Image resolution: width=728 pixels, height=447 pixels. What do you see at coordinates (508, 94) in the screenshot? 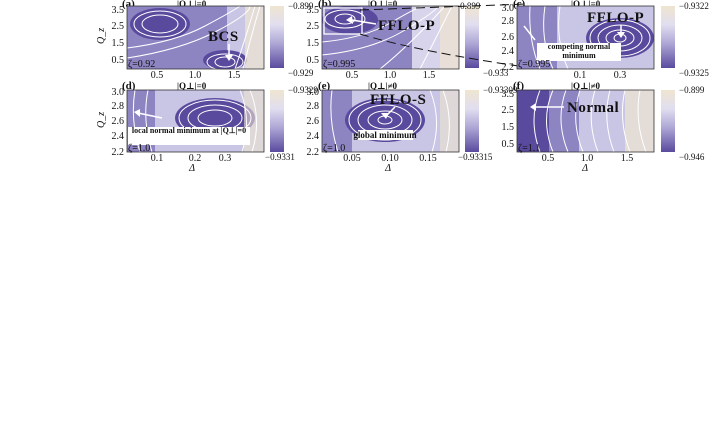
I see `panel-f-ytick: 3.5` at bounding box center [508, 94].